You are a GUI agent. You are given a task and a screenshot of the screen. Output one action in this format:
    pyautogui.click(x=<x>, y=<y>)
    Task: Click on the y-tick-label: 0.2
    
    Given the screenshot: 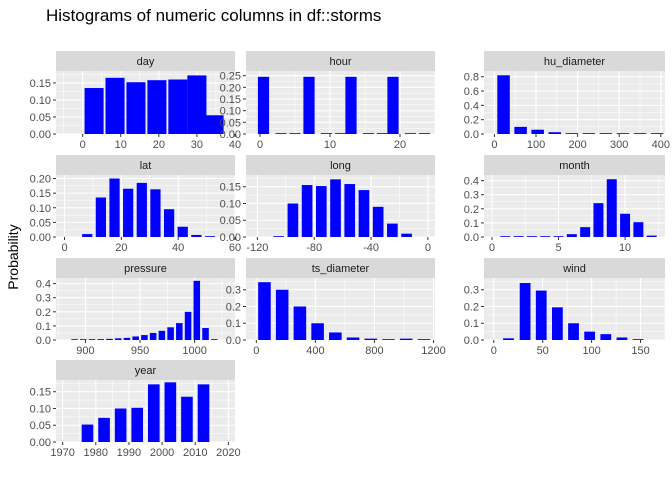 What is the action you would take?
    pyautogui.click(x=471, y=121)
    